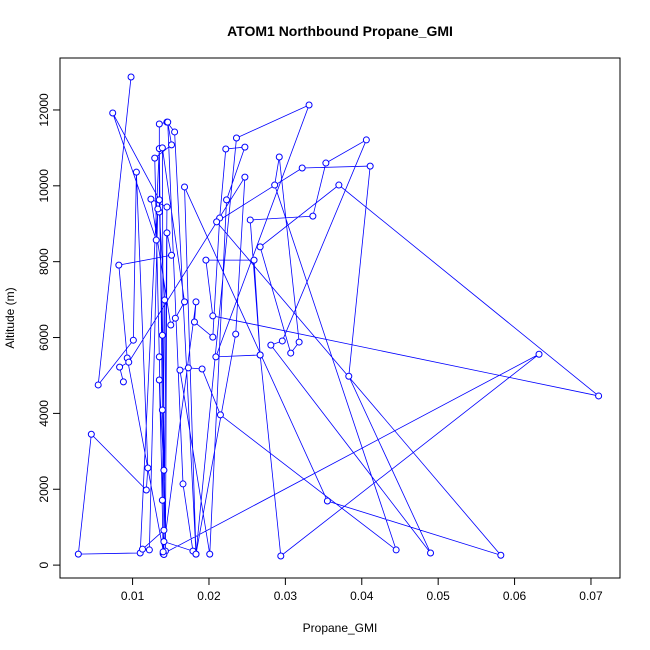  Describe the element at coordinates (340, 628) in the screenshot. I see `x-axis-label: Propane_GMI` at that location.